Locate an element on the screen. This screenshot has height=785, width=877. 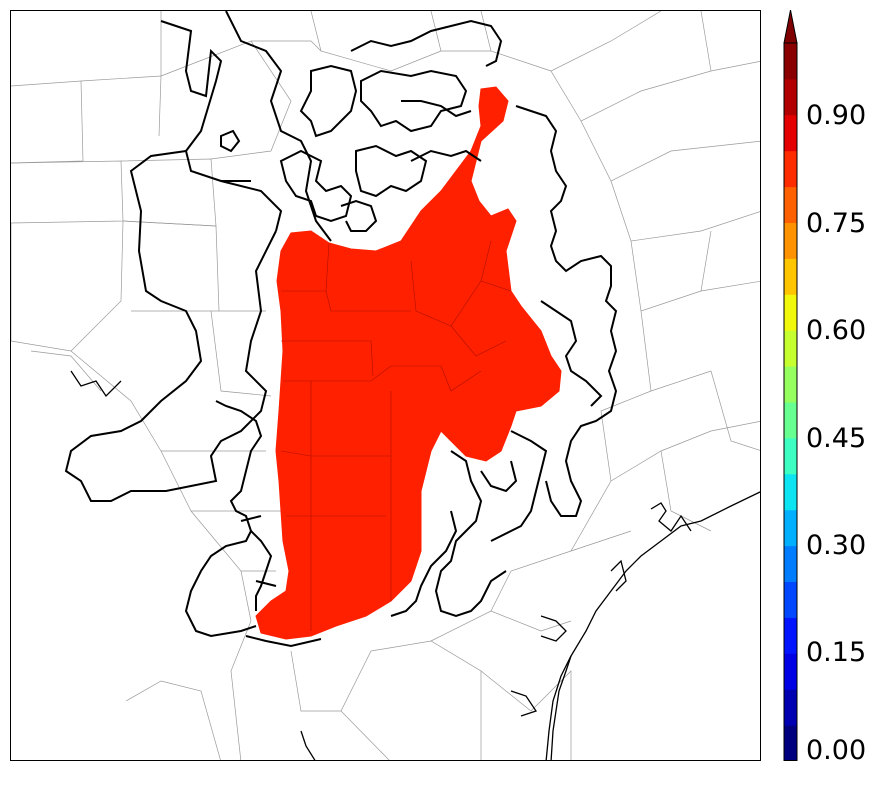
colorbar is located at coordinates (790, 385).